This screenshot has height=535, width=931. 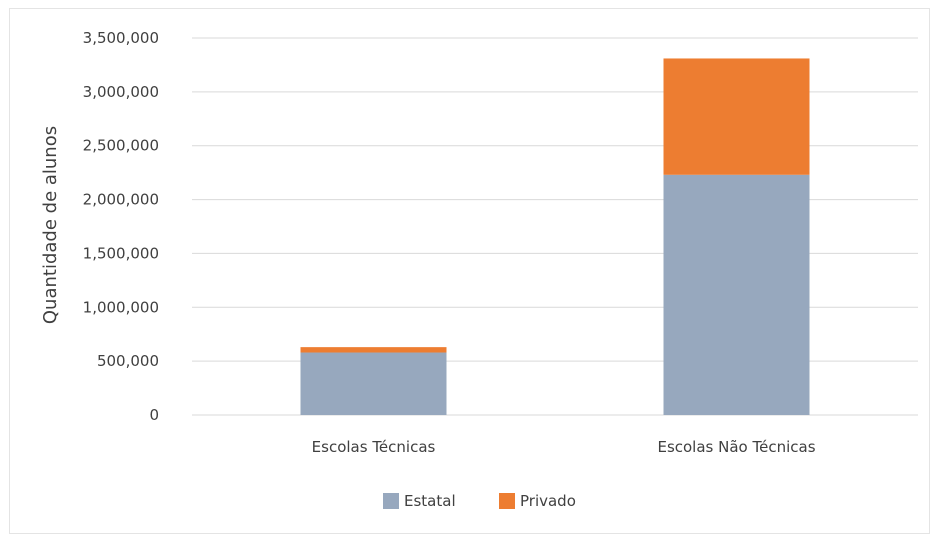 What do you see at coordinates (50, 225) in the screenshot?
I see `y-axis-title: Quantidade de alunos` at bounding box center [50, 225].